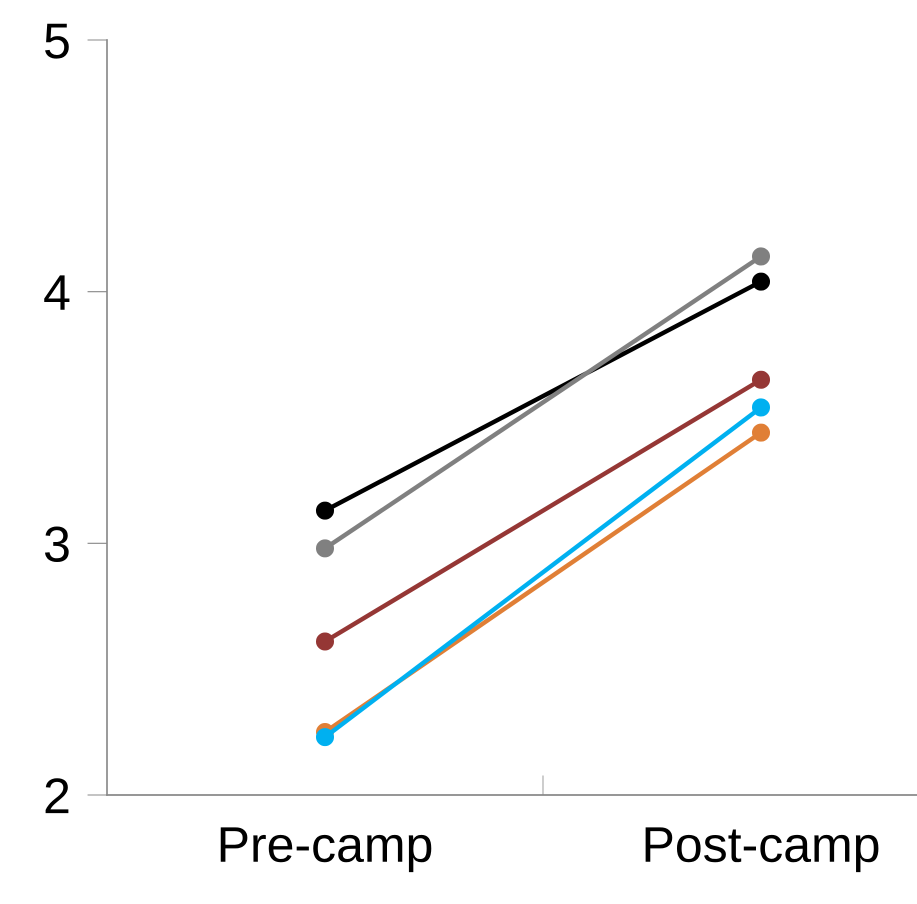 The image size is (917, 904). I want to click on y-tick-label: 2, so click(57, 796).